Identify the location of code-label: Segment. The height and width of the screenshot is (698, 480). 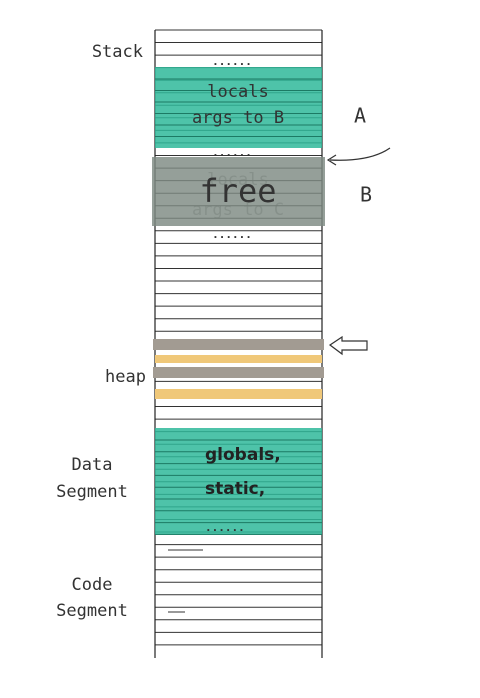
(92, 611).